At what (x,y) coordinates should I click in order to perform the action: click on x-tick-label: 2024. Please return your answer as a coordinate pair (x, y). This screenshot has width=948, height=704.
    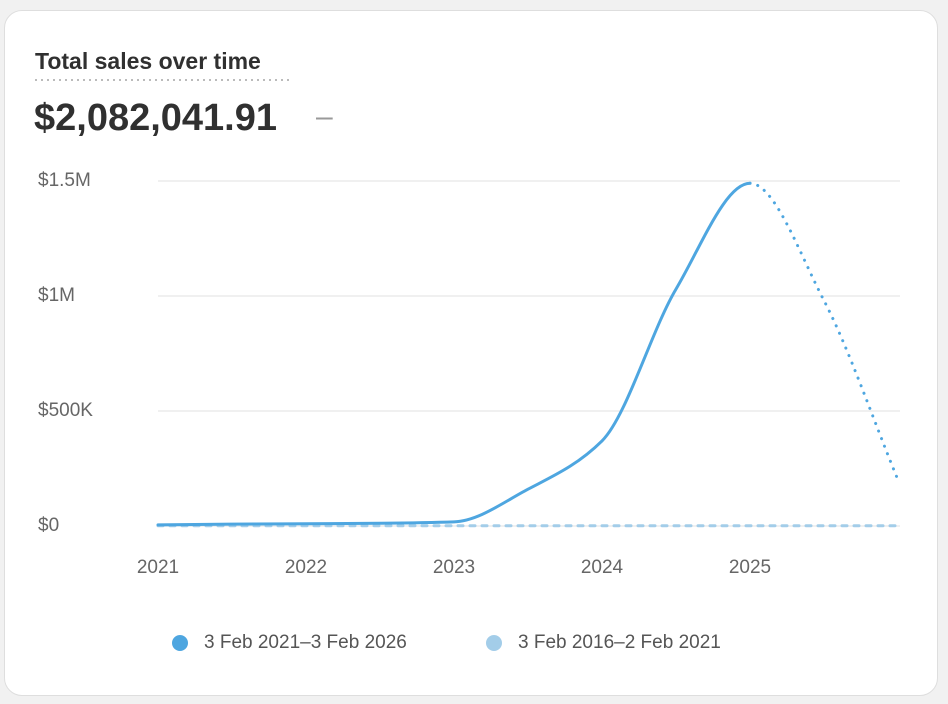
    Looking at the image, I should click on (602, 567).